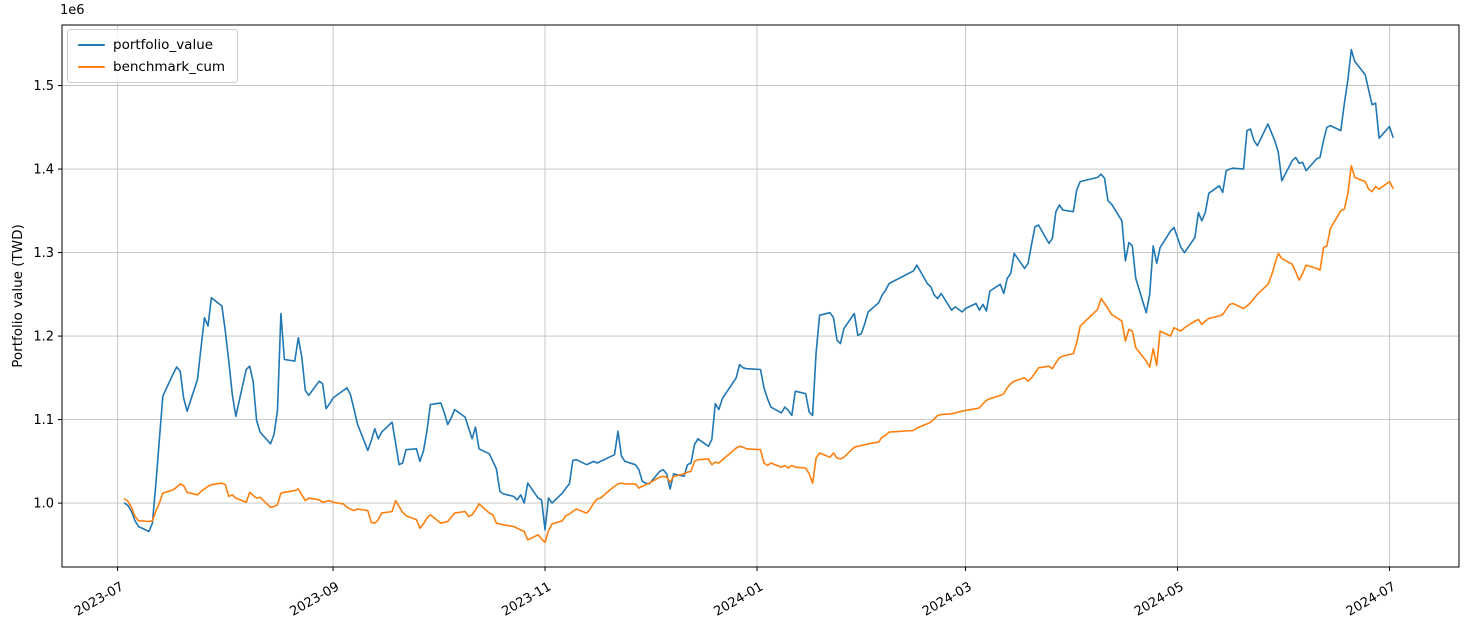  What do you see at coordinates (72, 10) in the screenshot?
I see `y-axis-offset-label: 1e6` at bounding box center [72, 10].